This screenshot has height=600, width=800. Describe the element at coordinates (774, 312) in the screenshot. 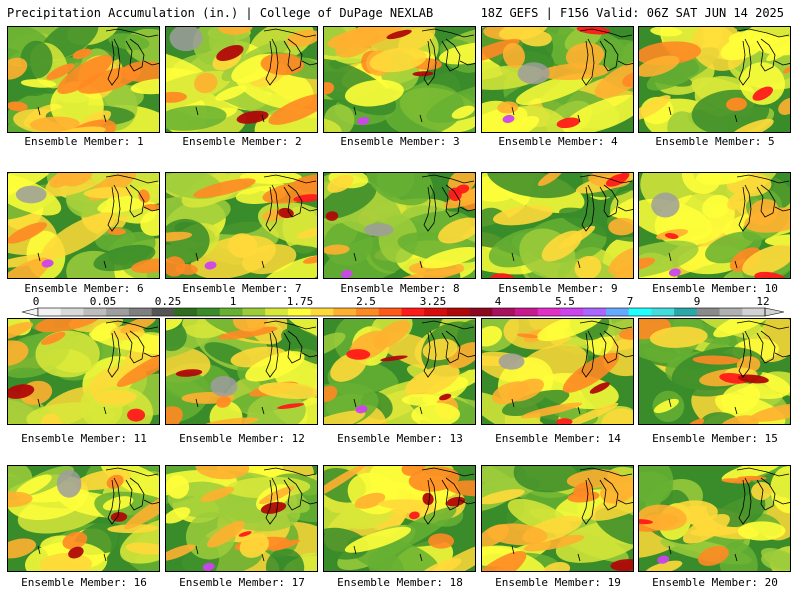

I see `colorbar-max-arrow` at that location.